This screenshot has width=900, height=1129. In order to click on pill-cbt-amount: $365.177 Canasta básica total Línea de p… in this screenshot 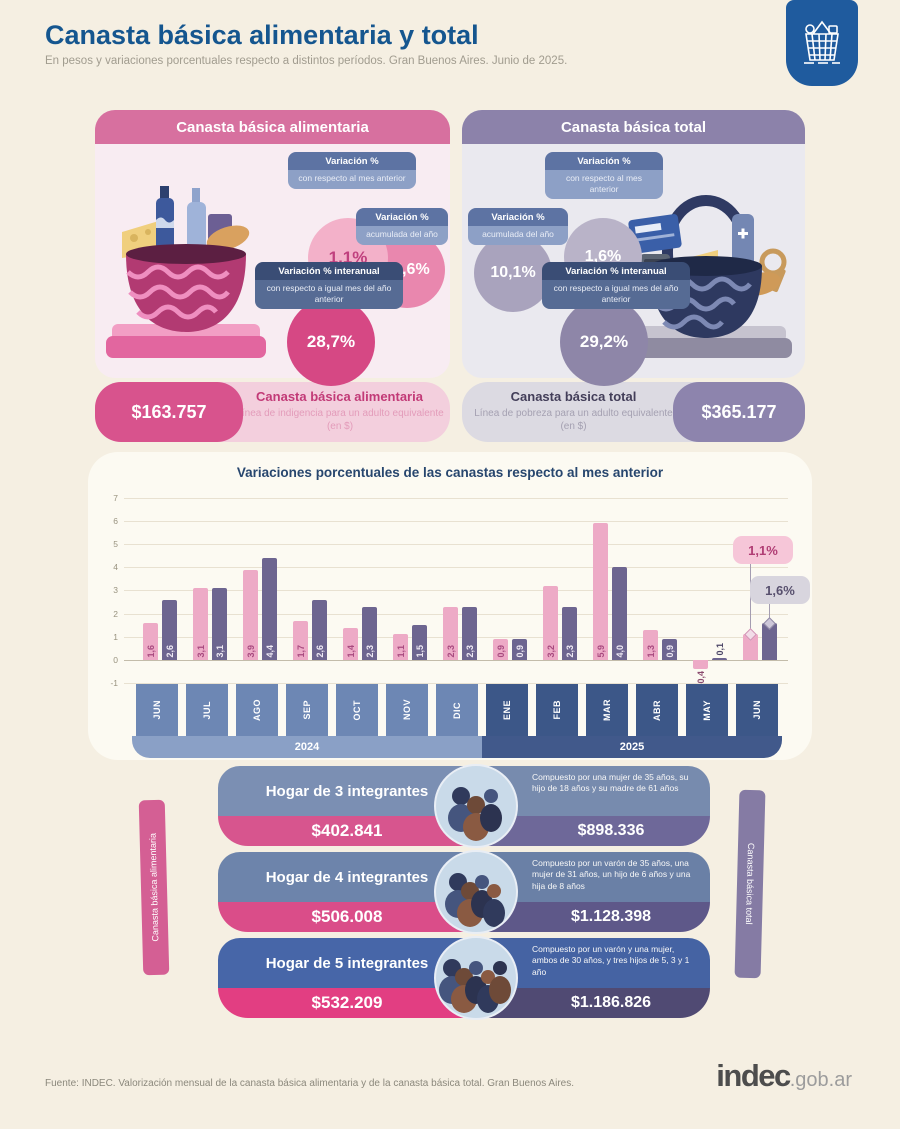, I will do `click(633, 412)`.